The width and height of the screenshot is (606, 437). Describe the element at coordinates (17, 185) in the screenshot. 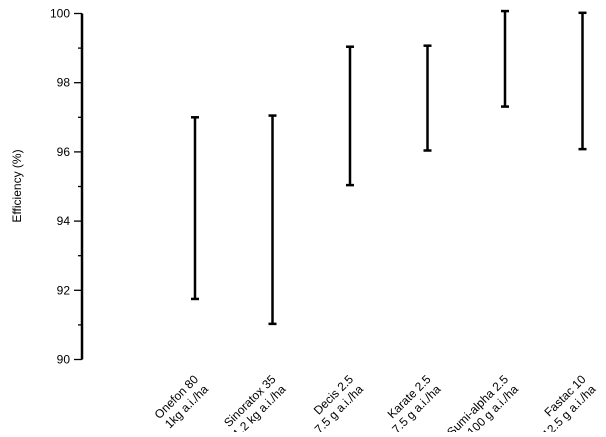

I see `y-axis-label: Efficiency (%)` at that location.